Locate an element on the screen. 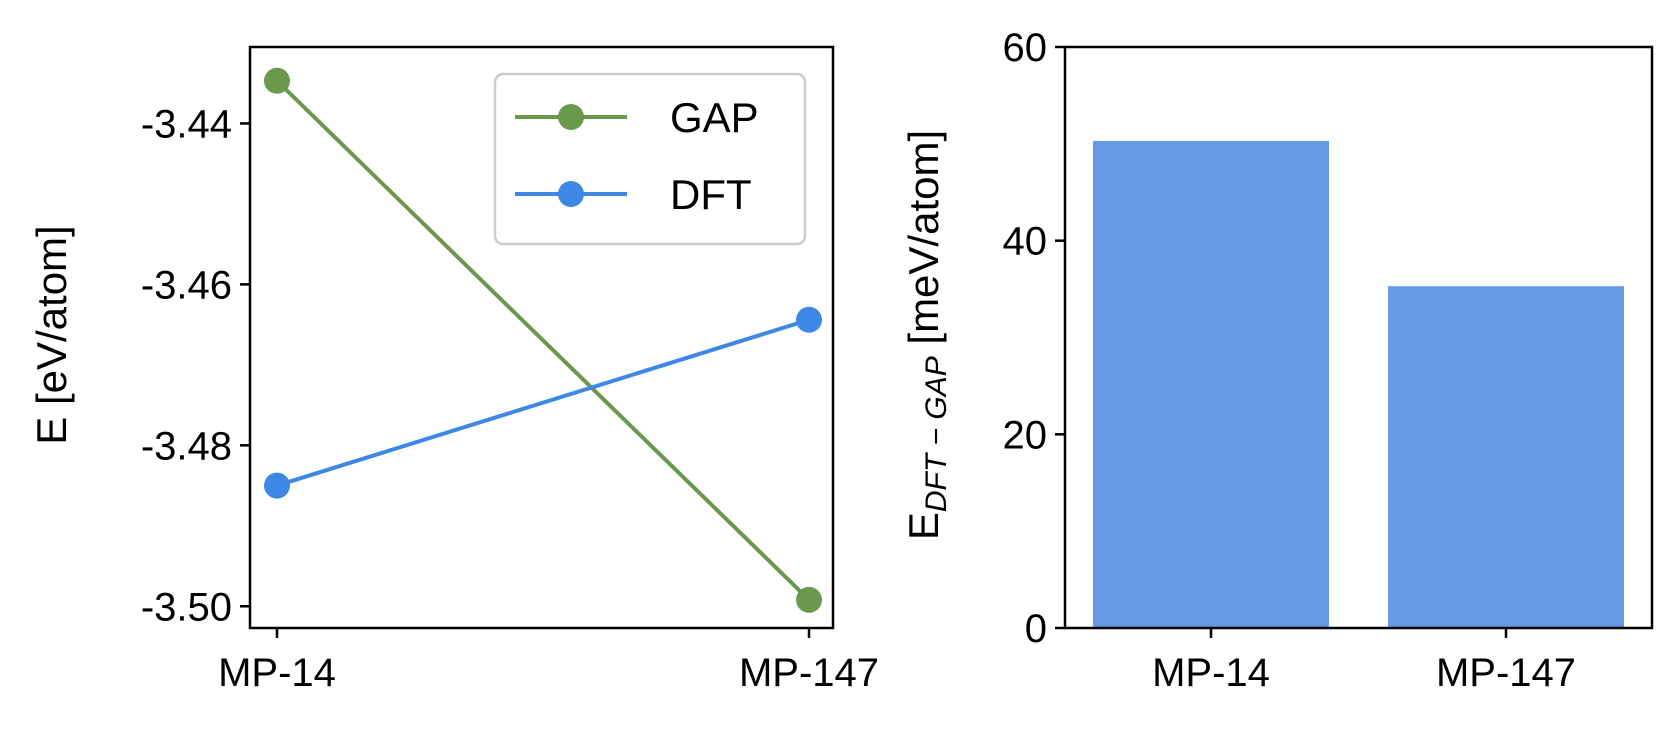 This screenshot has width=1674, height=734. y-axis-label: EDFT − GAP [meV/atom] is located at coordinates (926, 335).